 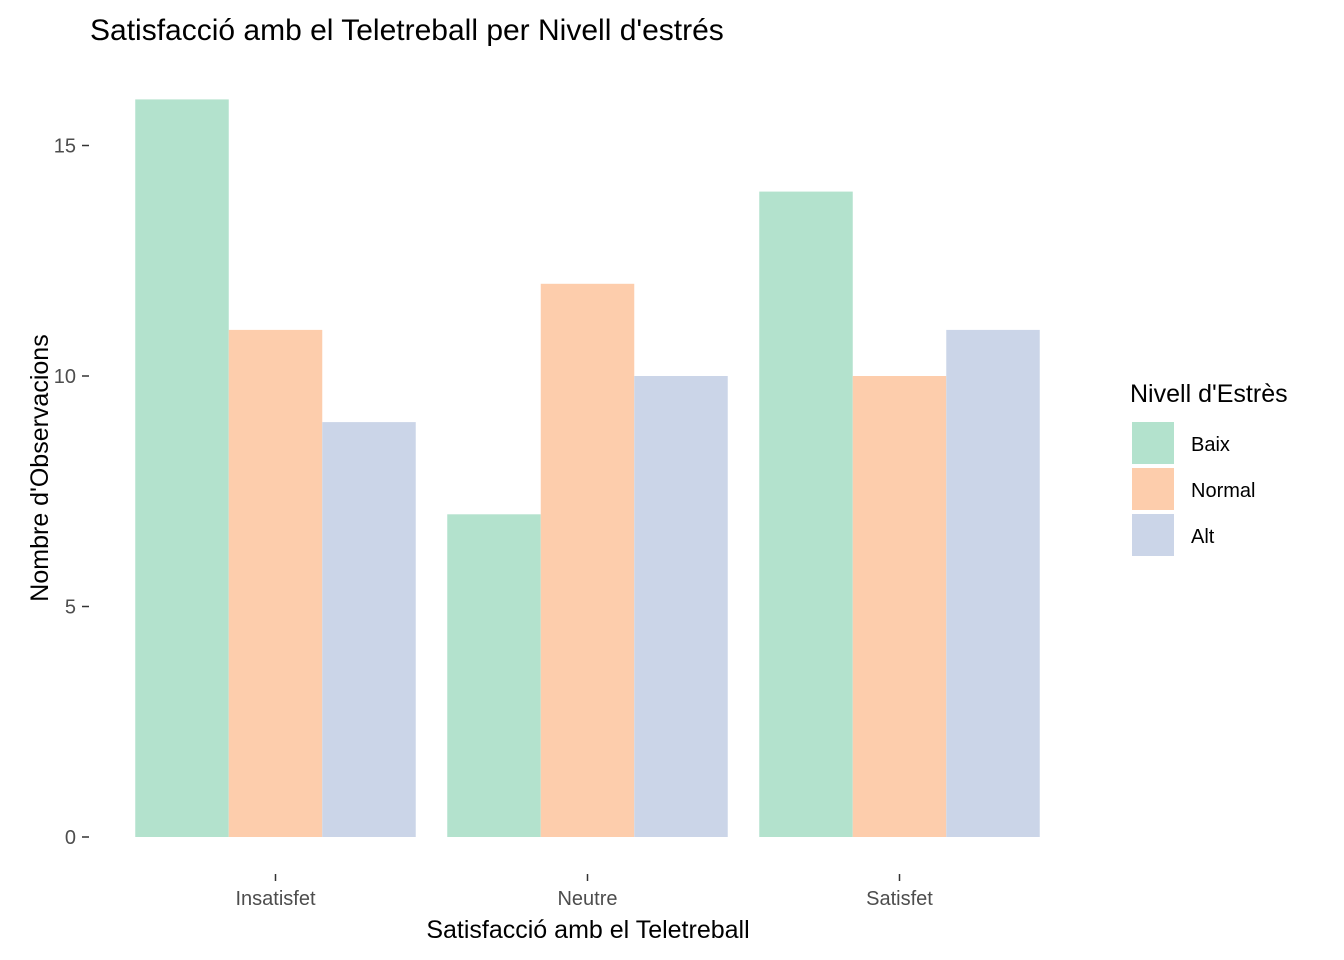 What do you see at coordinates (40, 467) in the screenshot?
I see `y-axis-title: Nombre d'Observacions` at bounding box center [40, 467].